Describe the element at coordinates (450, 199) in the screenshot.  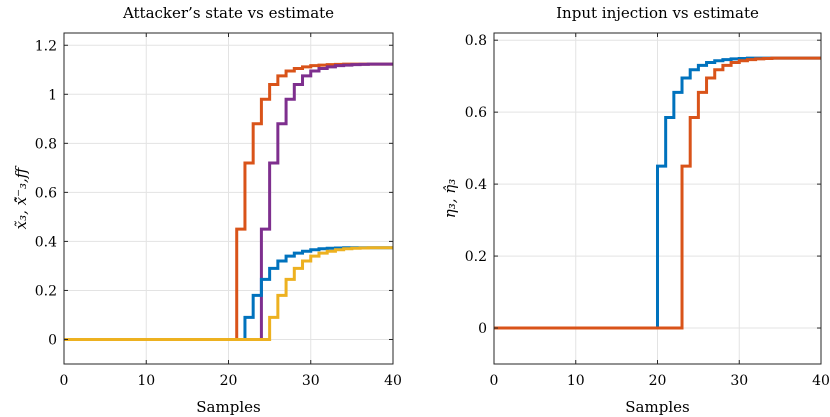
I see `y-axis-label: η₃, η̂₃` at that location.